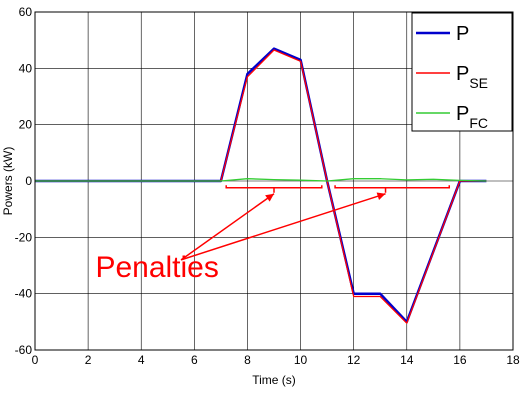 This screenshot has height=395, width=520. Describe the element at coordinates (478, 83) in the screenshot. I see `legend-subscript: SE` at that location.